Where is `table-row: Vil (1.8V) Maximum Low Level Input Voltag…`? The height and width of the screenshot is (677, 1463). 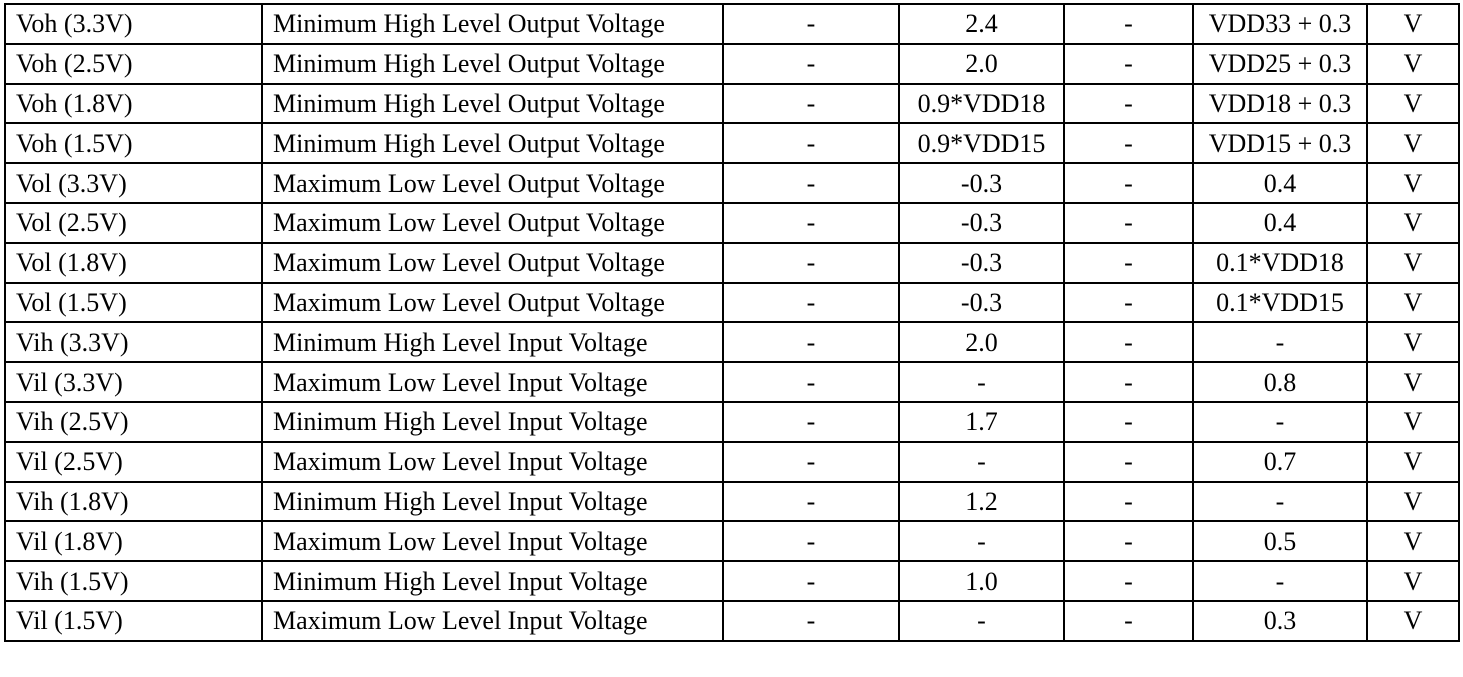
table-row: Vil (1.8V) Maximum Low Level Input Voltag… is located at coordinates (732, 541).